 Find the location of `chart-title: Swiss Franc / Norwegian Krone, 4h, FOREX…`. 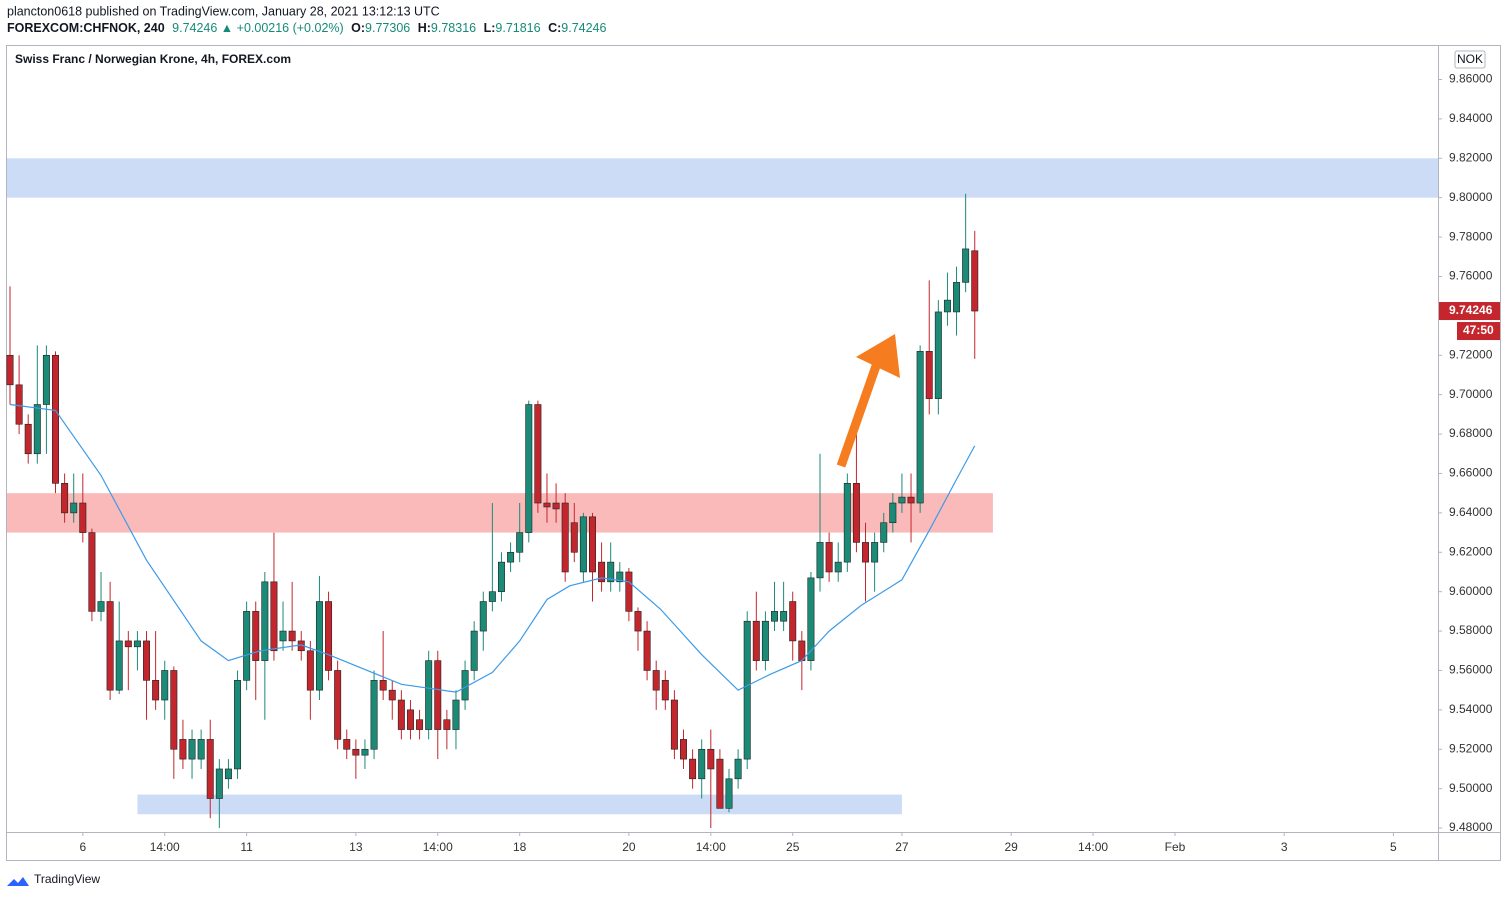

chart-title: Swiss Franc / Norwegian Krone, 4h, FOREX… is located at coordinates (153, 59).